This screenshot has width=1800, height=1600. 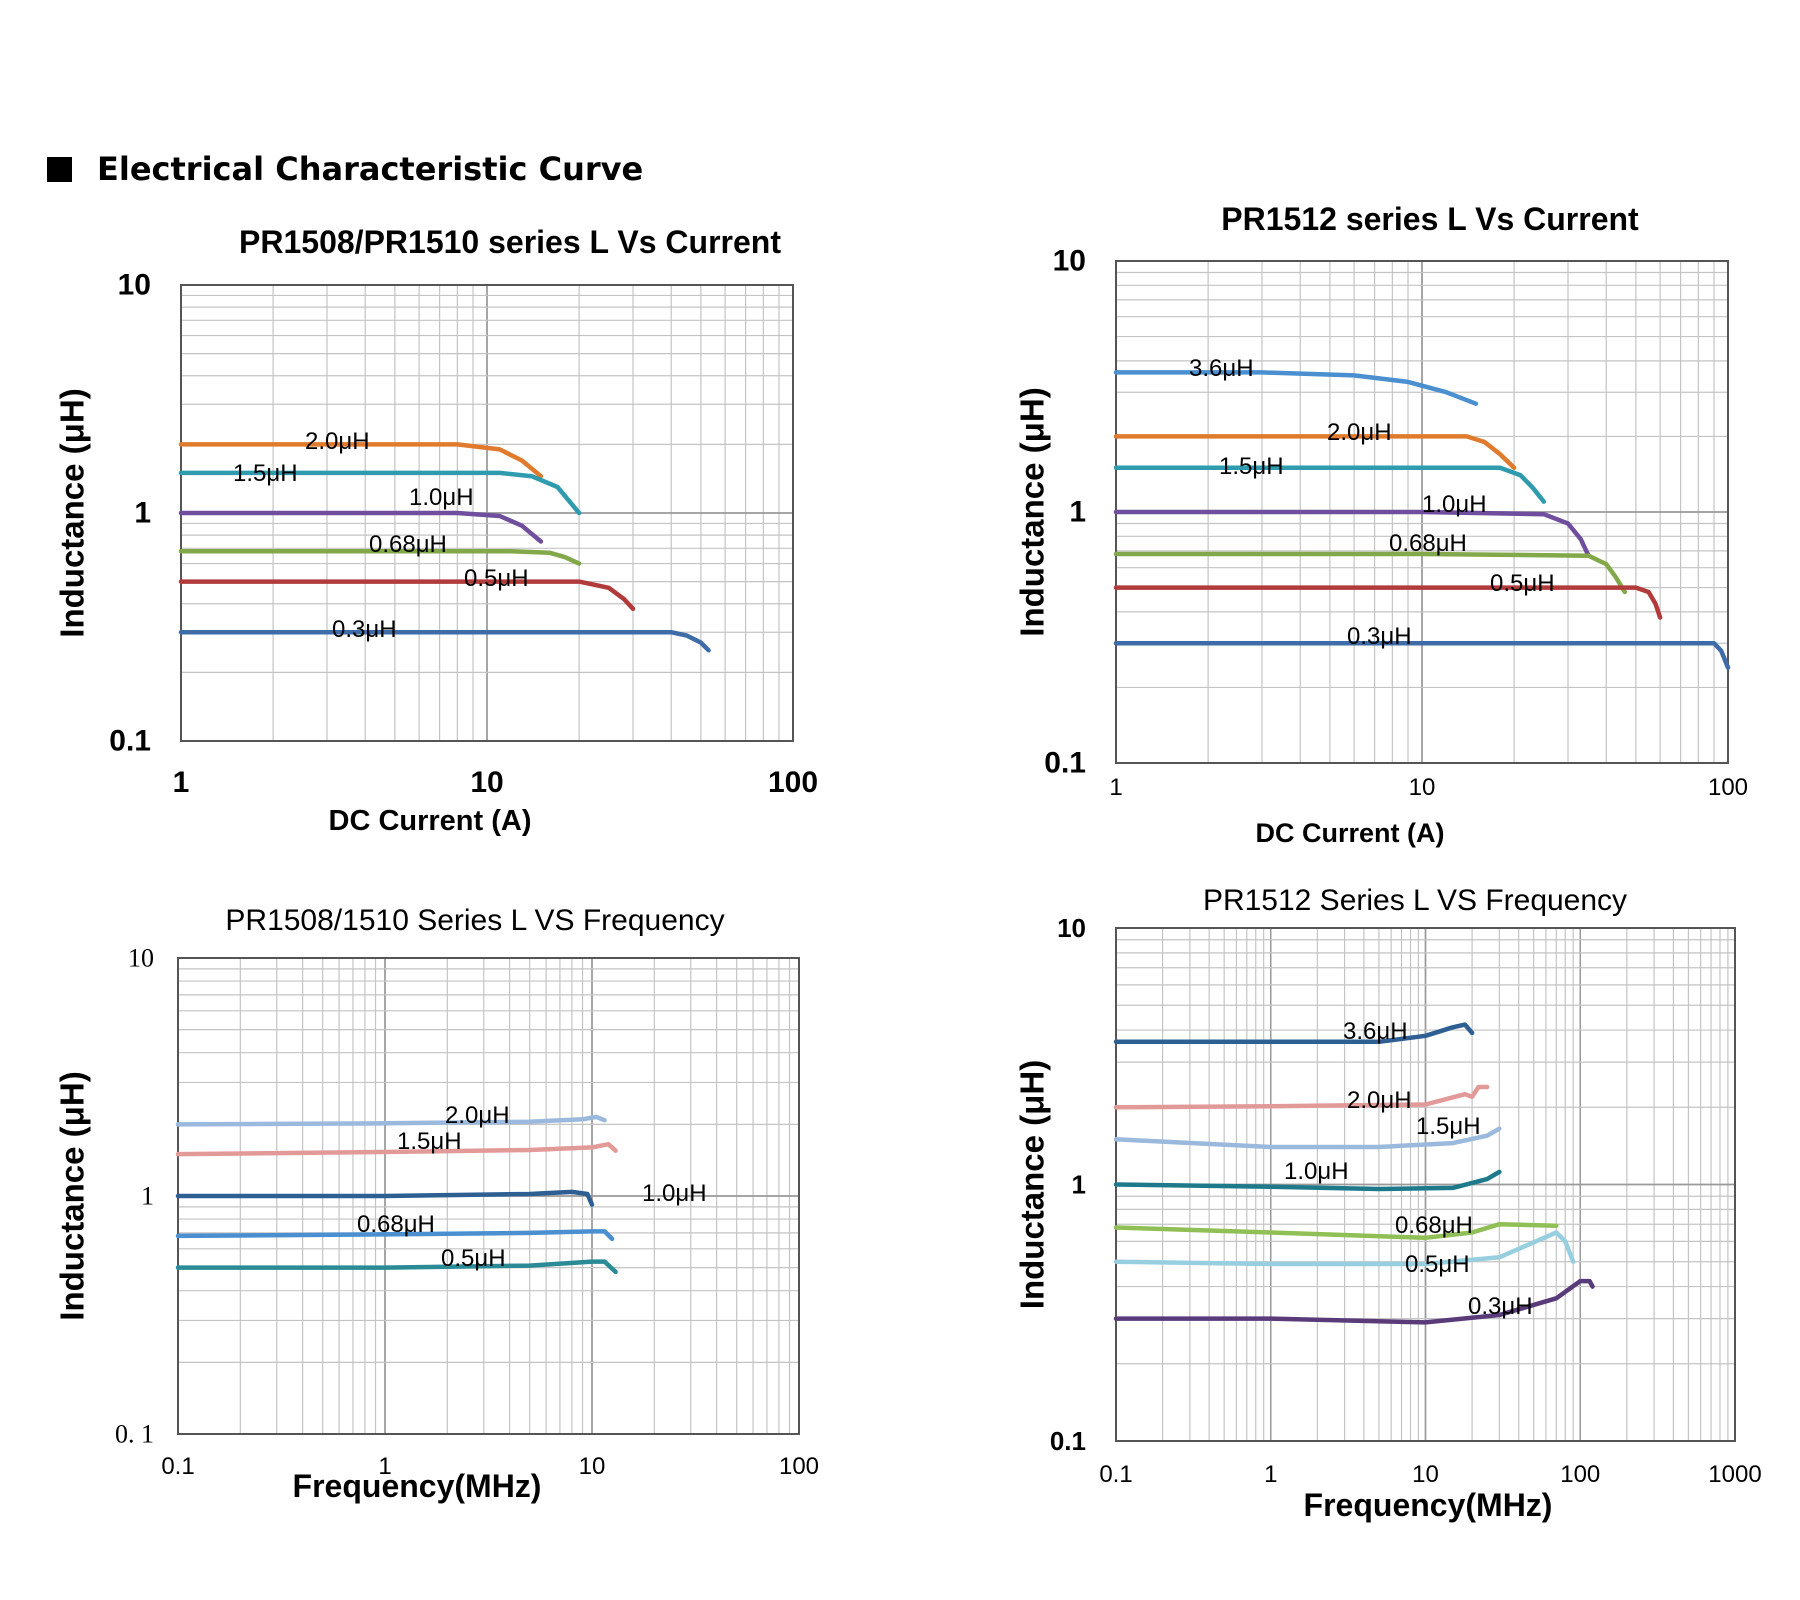 I want to click on section-title: Electrical Characteristic Curve, so click(x=370, y=169).